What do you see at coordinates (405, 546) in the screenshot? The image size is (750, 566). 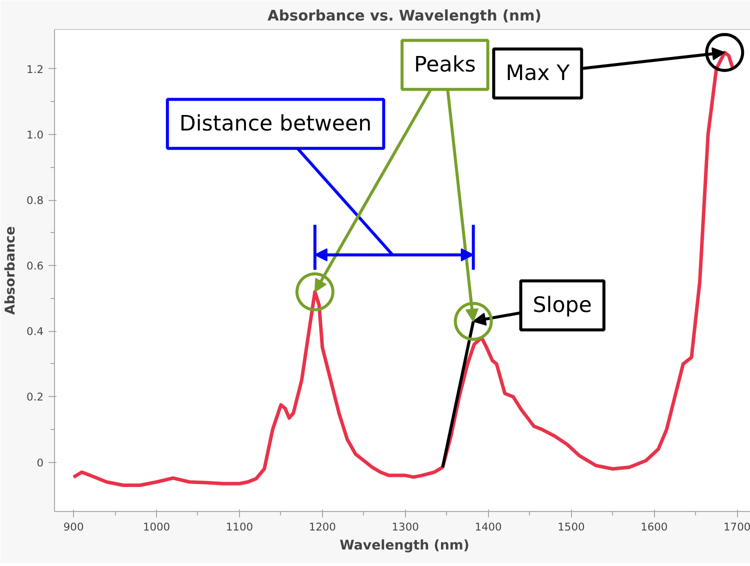 I see `x-axis-title: Wavelength (nm)` at bounding box center [405, 546].